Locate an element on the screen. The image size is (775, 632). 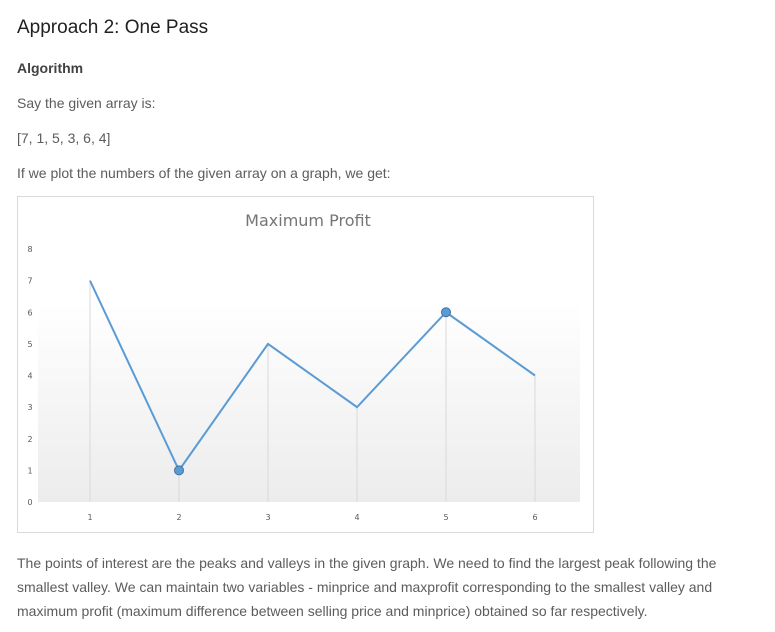
x-tick-label: 1 is located at coordinates (89, 517).